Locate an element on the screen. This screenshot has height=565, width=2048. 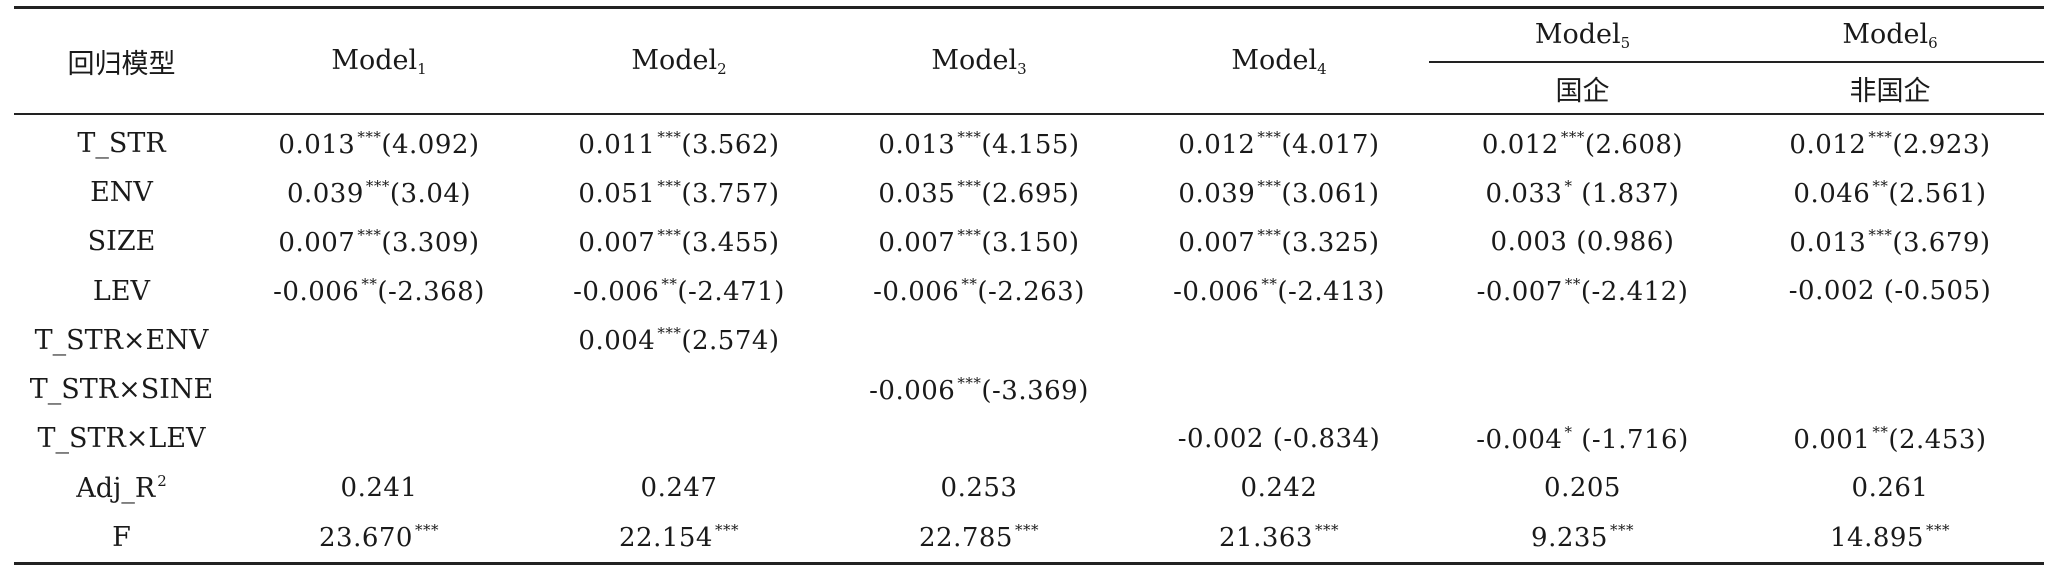
variable-superscript: 2 is located at coordinates (162, 480).